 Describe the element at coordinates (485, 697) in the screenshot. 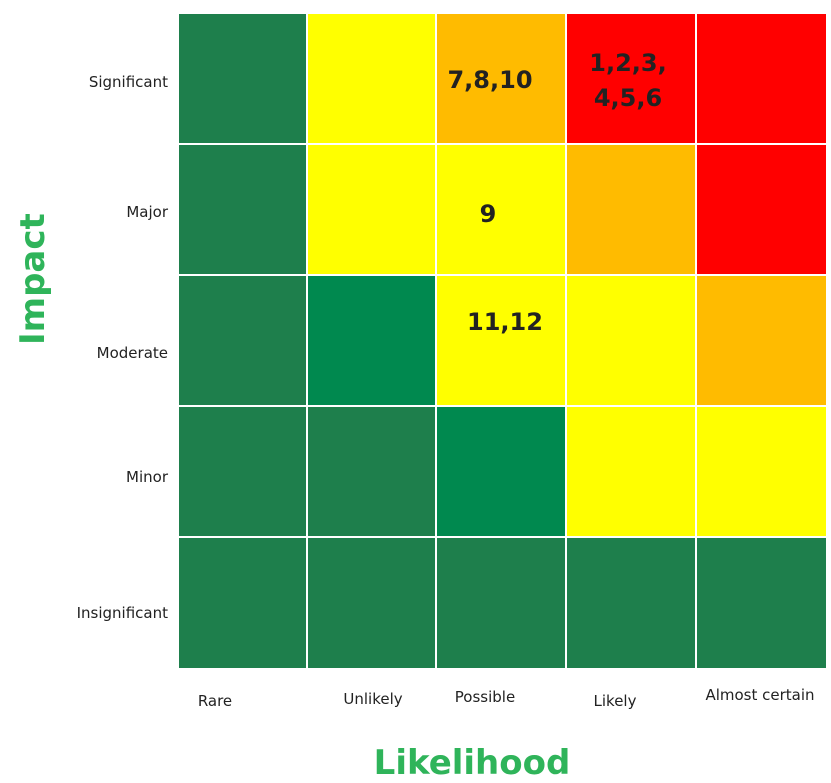

I see `col-label-possible: Possible` at that location.